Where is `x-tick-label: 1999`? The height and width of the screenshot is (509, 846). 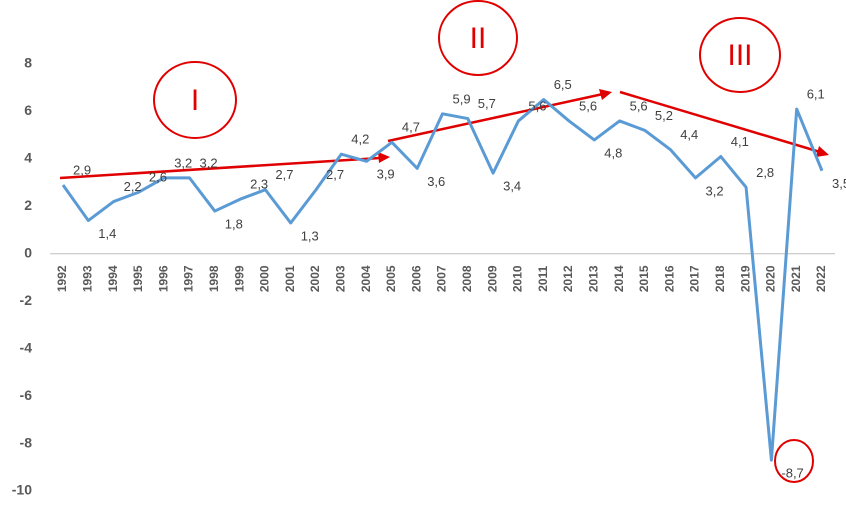
x-tick-label: 1999 is located at coordinates (239, 278).